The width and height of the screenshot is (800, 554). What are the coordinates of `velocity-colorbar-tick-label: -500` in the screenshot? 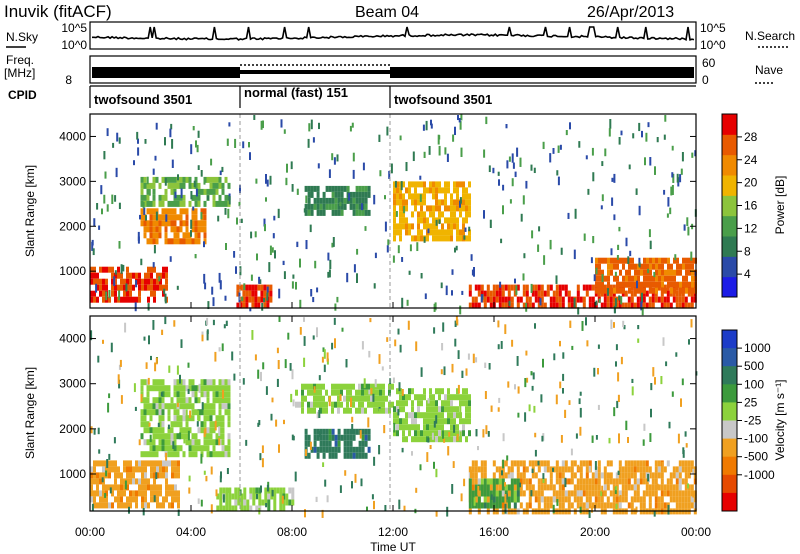 It's located at (756, 457).